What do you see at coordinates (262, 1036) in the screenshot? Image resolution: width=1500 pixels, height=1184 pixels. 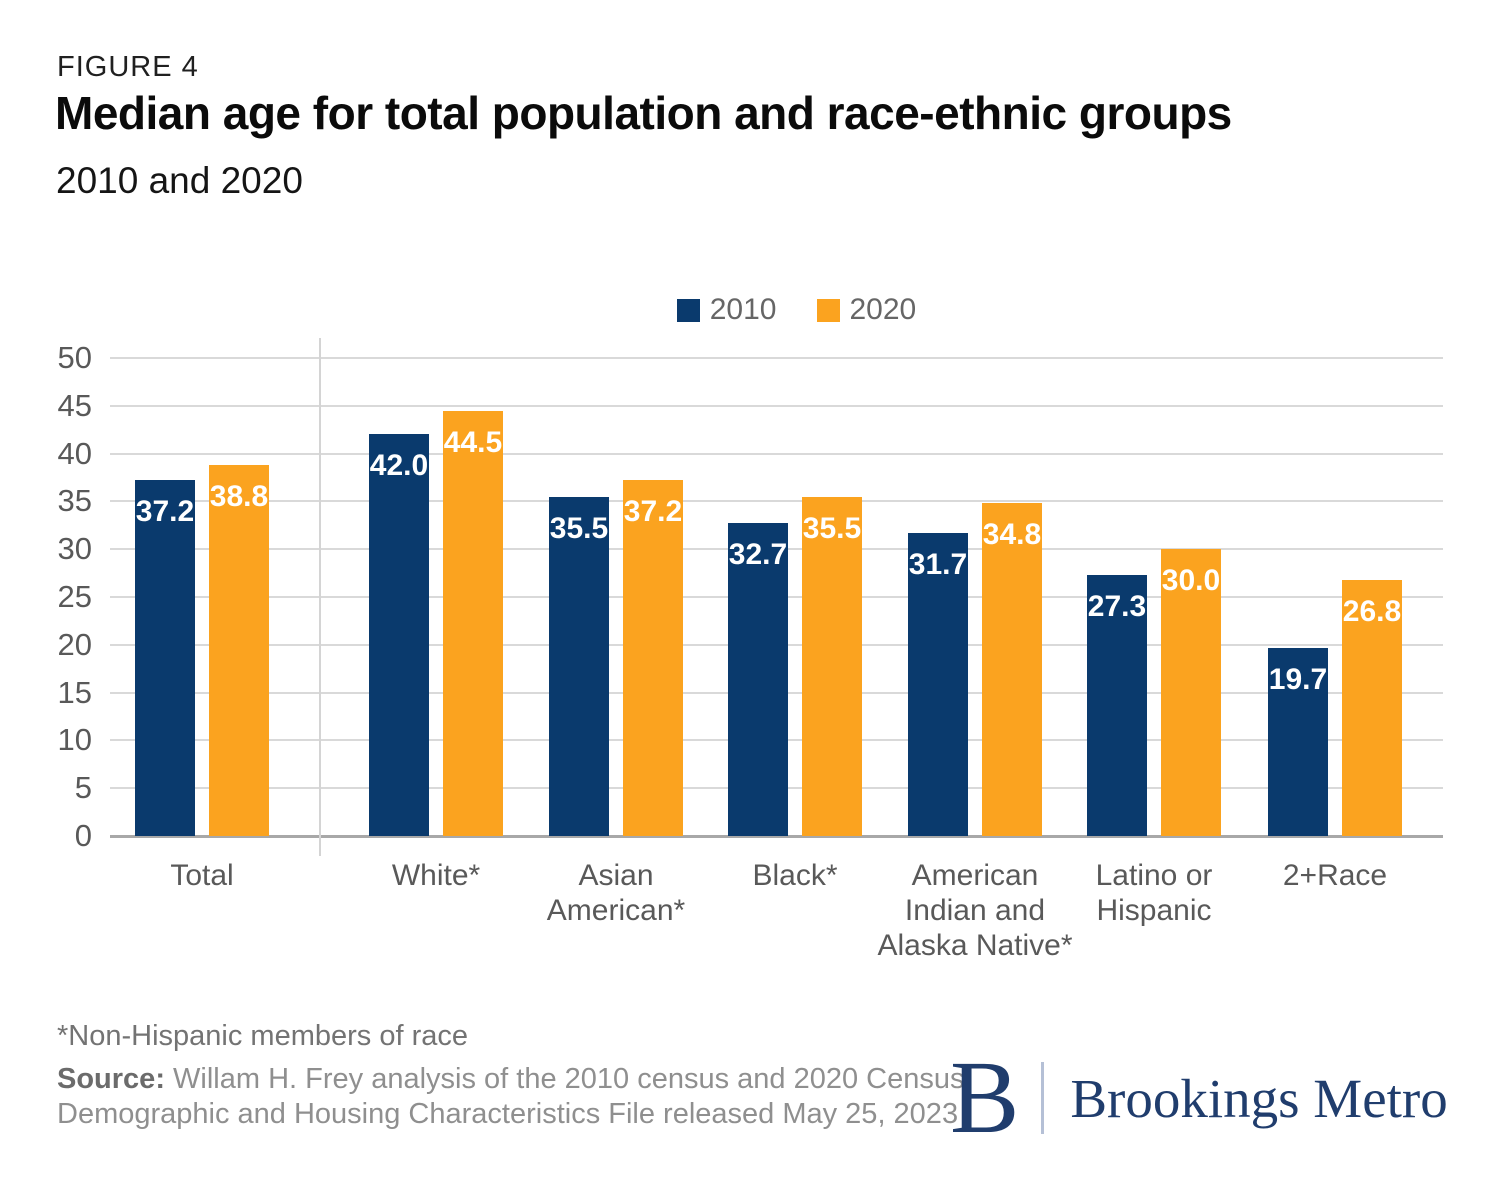 I see `footnote-asterisk-note: *Non-Hispanic members of race` at bounding box center [262, 1036].